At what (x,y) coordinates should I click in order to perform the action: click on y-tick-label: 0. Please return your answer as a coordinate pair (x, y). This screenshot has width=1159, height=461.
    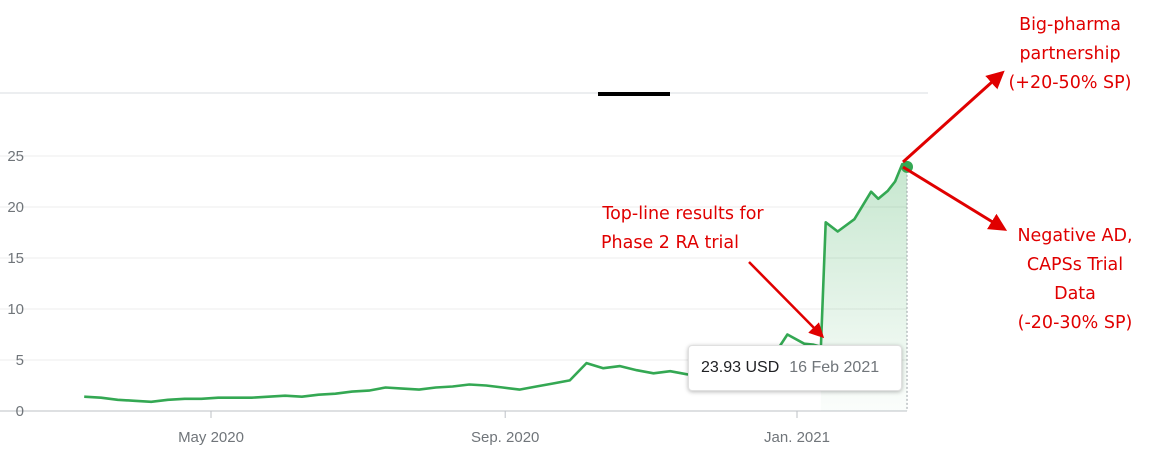
    Looking at the image, I should click on (20, 411).